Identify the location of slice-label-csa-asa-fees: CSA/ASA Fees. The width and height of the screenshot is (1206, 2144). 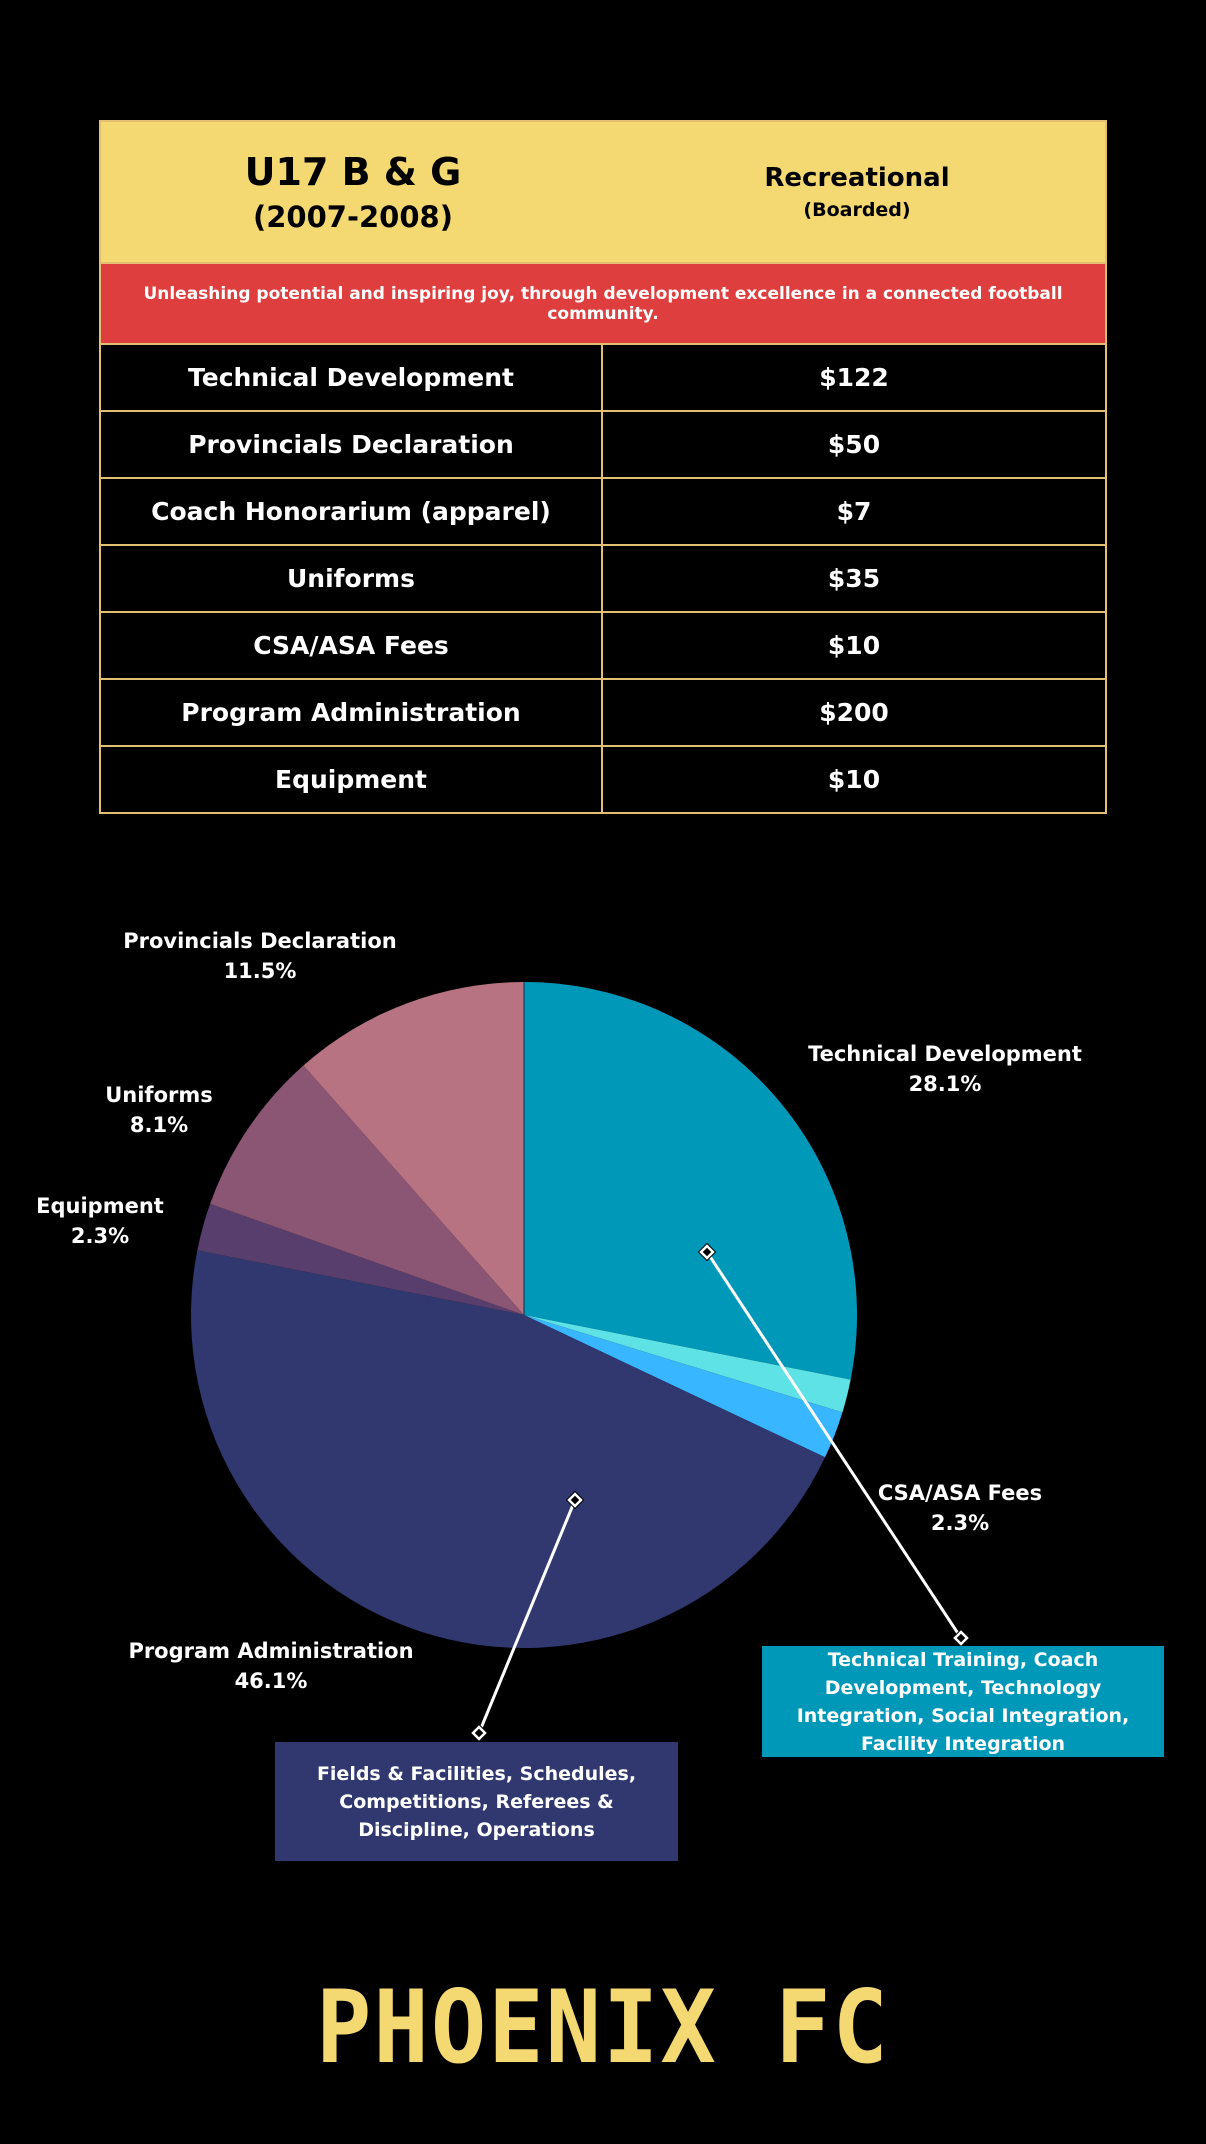
(960, 1493).